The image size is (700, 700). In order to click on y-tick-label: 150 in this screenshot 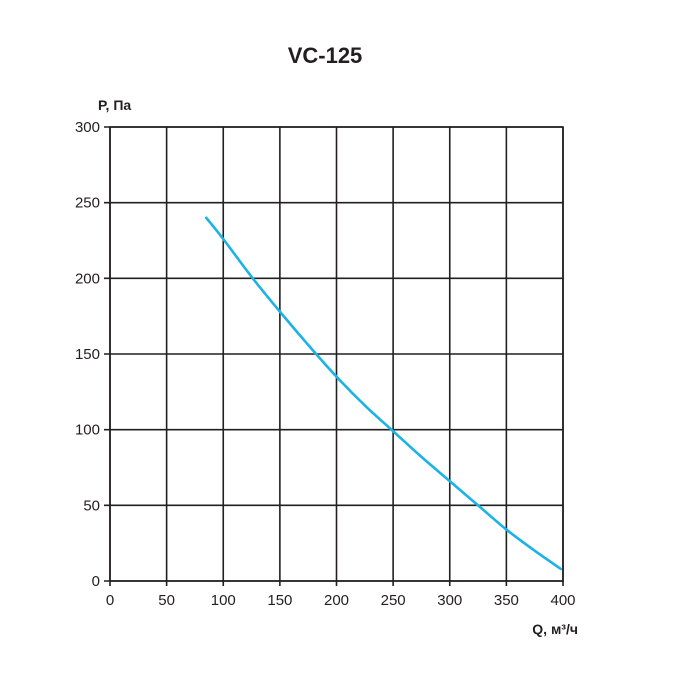, I will do `click(87, 354)`.